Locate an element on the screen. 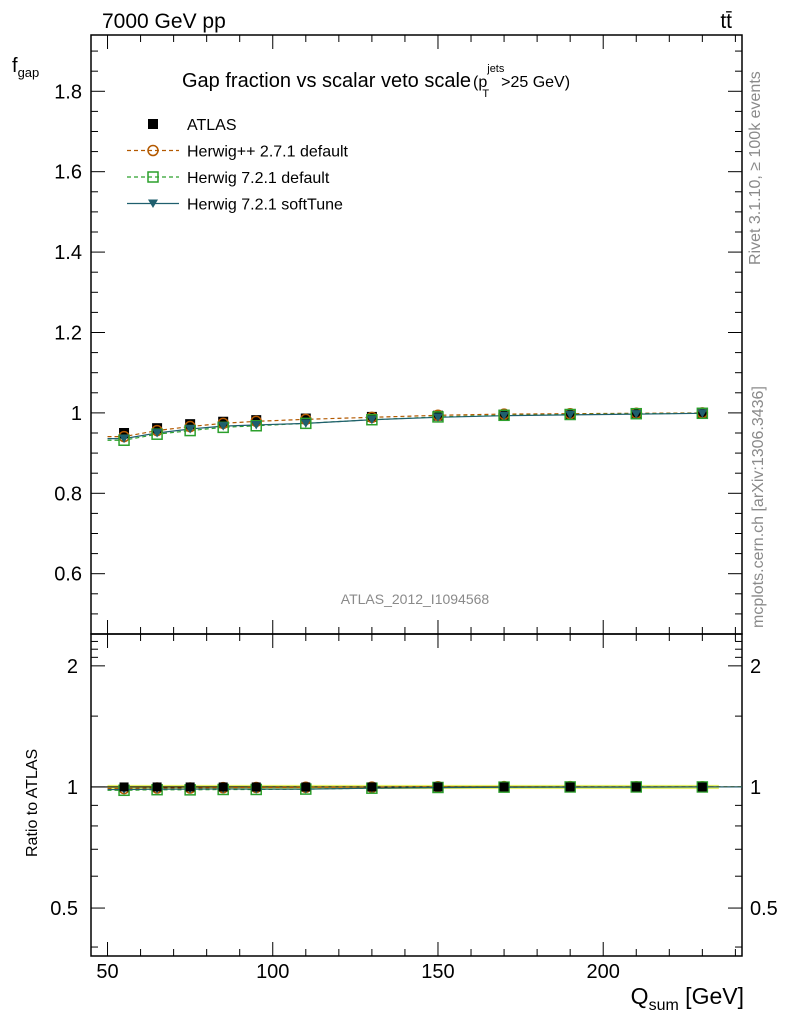 Image resolution: width=786 pixels, height=1024 pixels. legend-marker-herwig-7-2-1-softtune is located at coordinates (153, 203).